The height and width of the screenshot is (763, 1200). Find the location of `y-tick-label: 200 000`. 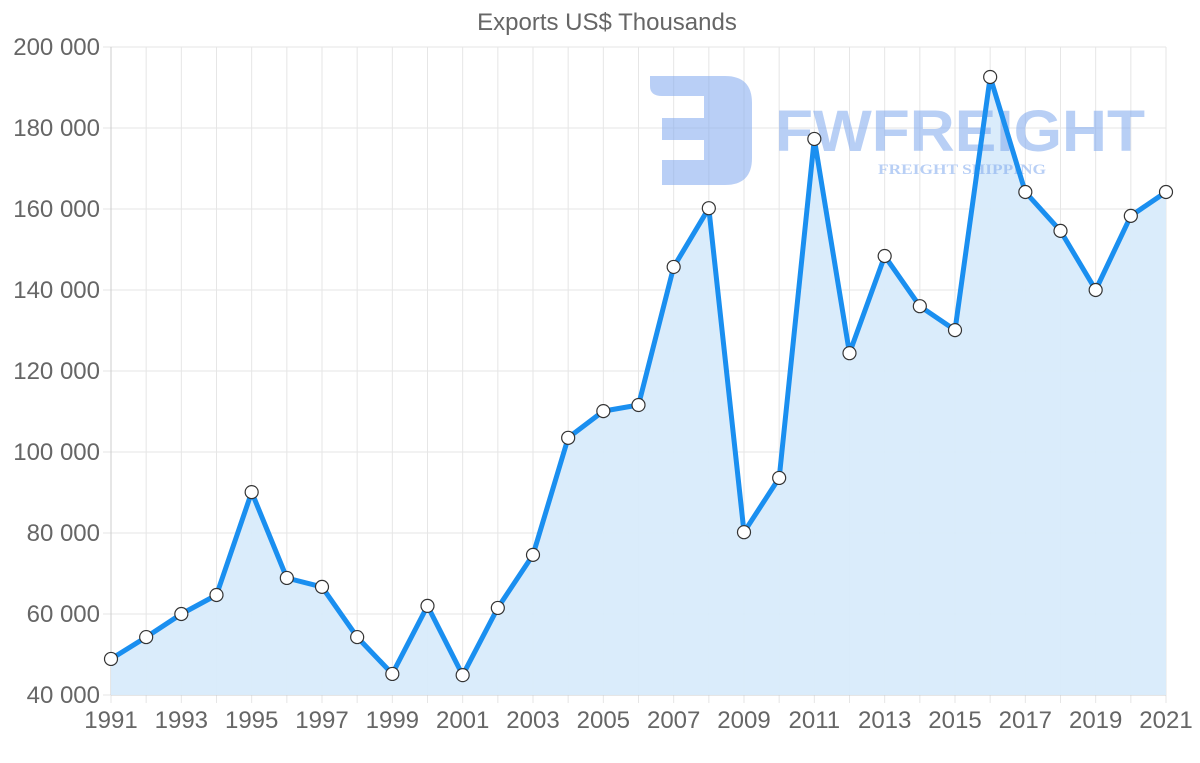

y-tick-label: 200 000 is located at coordinates (56, 47).